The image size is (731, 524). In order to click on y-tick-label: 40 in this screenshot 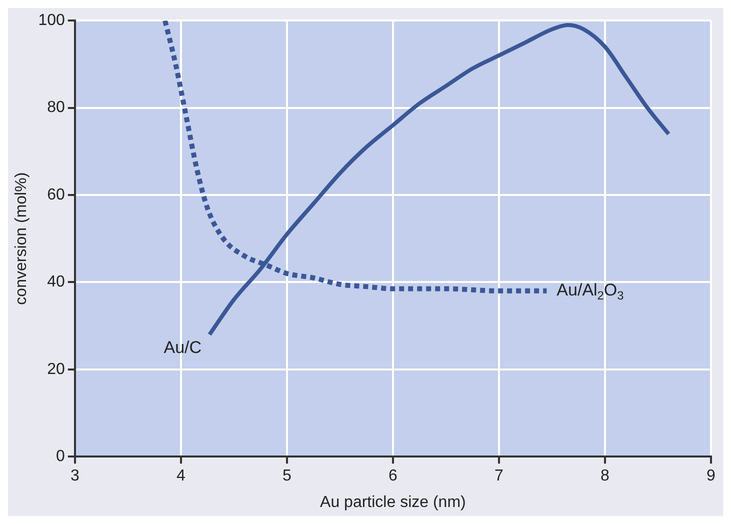, I will do `click(56, 282)`.